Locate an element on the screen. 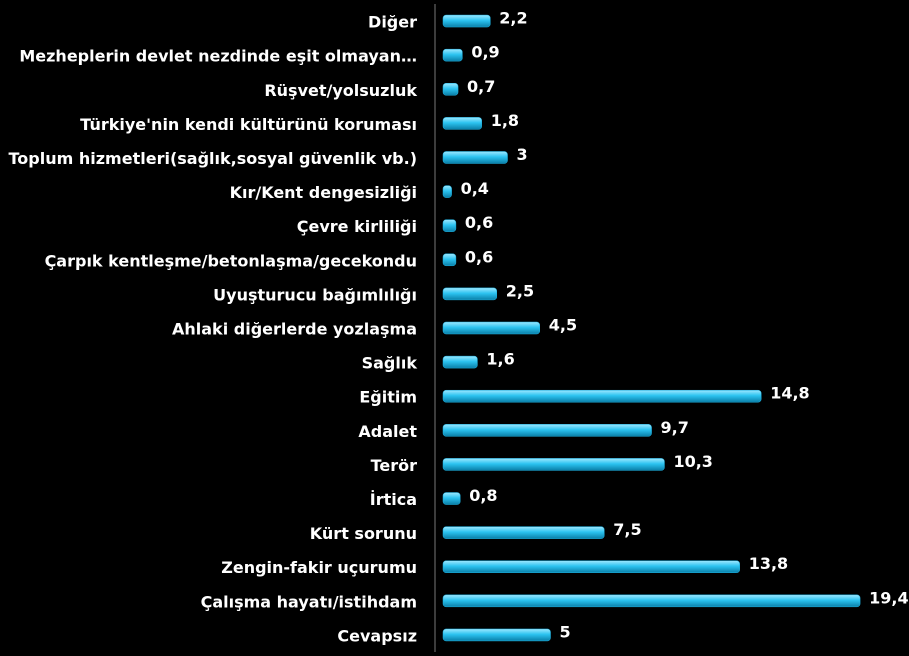 The width and height of the screenshot is (909, 656). value-label: 1,6 is located at coordinates (500, 359).